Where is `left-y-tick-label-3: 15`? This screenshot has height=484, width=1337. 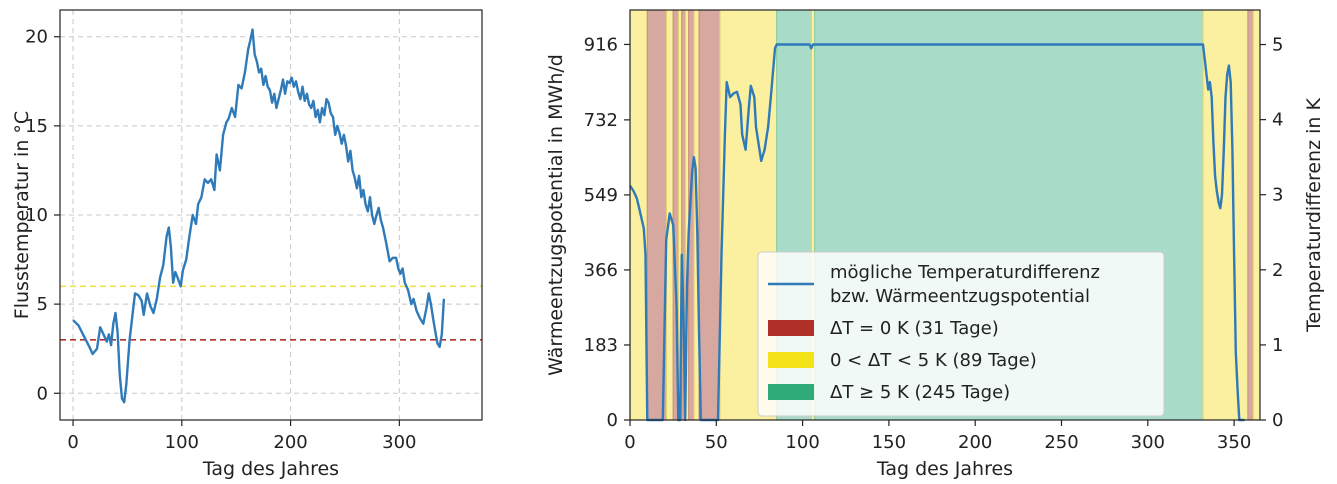 left-y-tick-label-3: 15 is located at coordinates (36, 126).